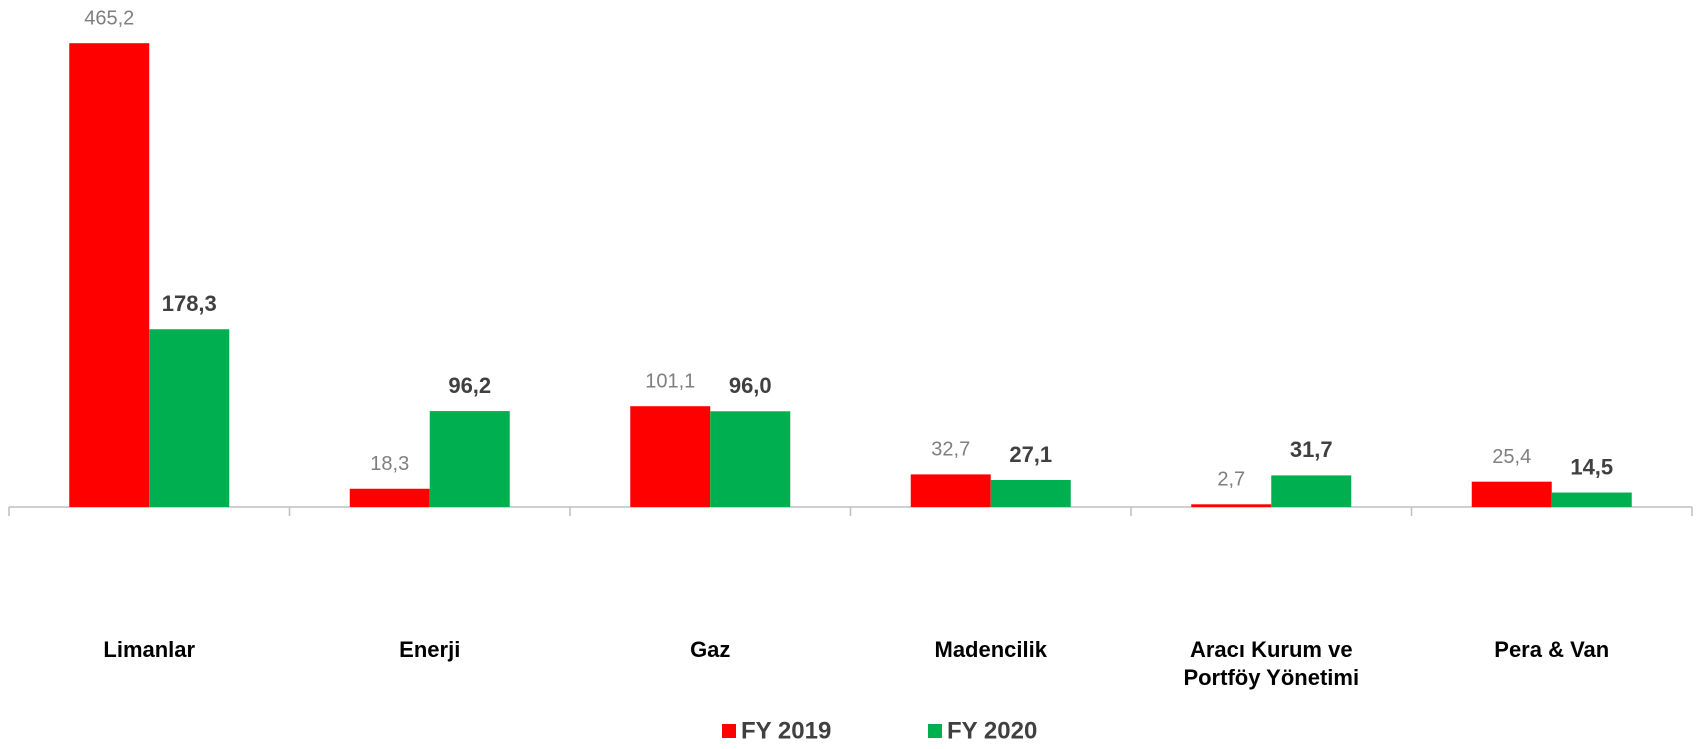  What do you see at coordinates (710, 649) in the screenshot?
I see `x-tick-label: Gaz` at bounding box center [710, 649].